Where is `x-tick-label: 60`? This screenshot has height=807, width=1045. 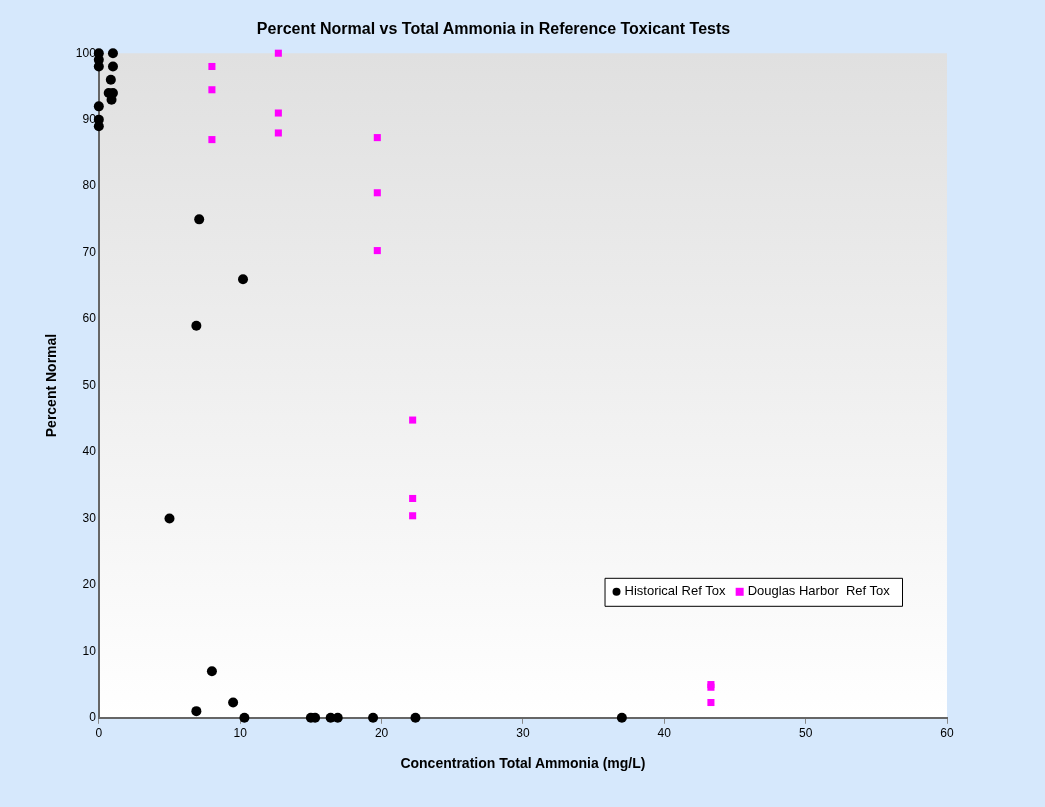
x-tick-label: 60 is located at coordinates (947, 733).